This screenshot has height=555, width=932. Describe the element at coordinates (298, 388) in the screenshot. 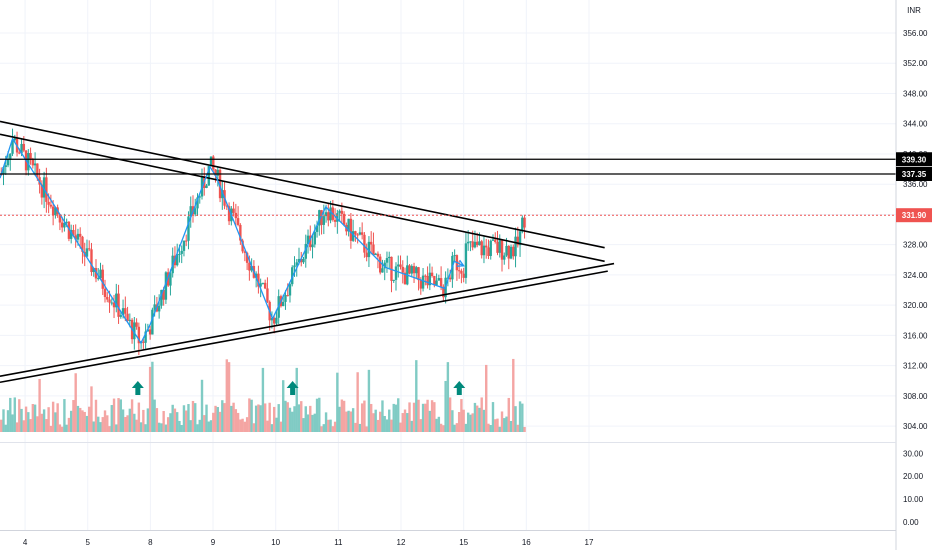

I see `breakout-arrows` at that location.